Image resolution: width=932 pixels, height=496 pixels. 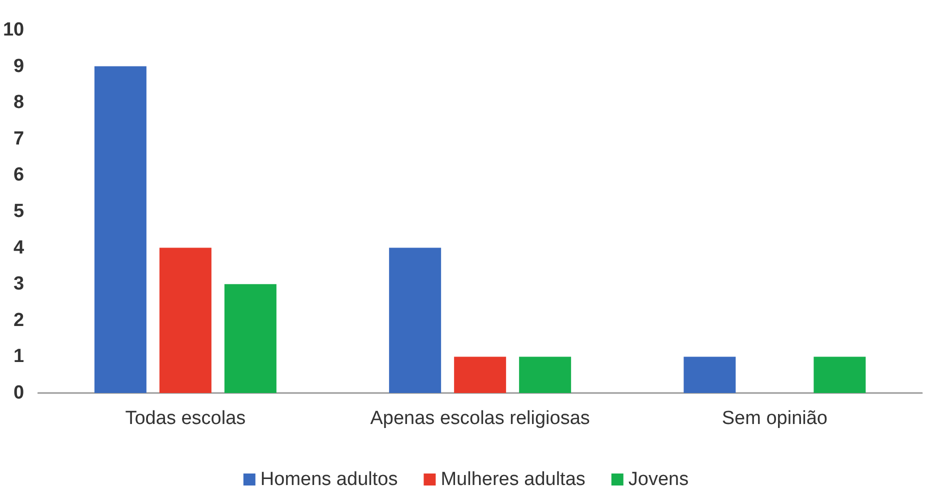 What do you see at coordinates (19, 66) in the screenshot?
I see `y-tick-label: 9` at bounding box center [19, 66].